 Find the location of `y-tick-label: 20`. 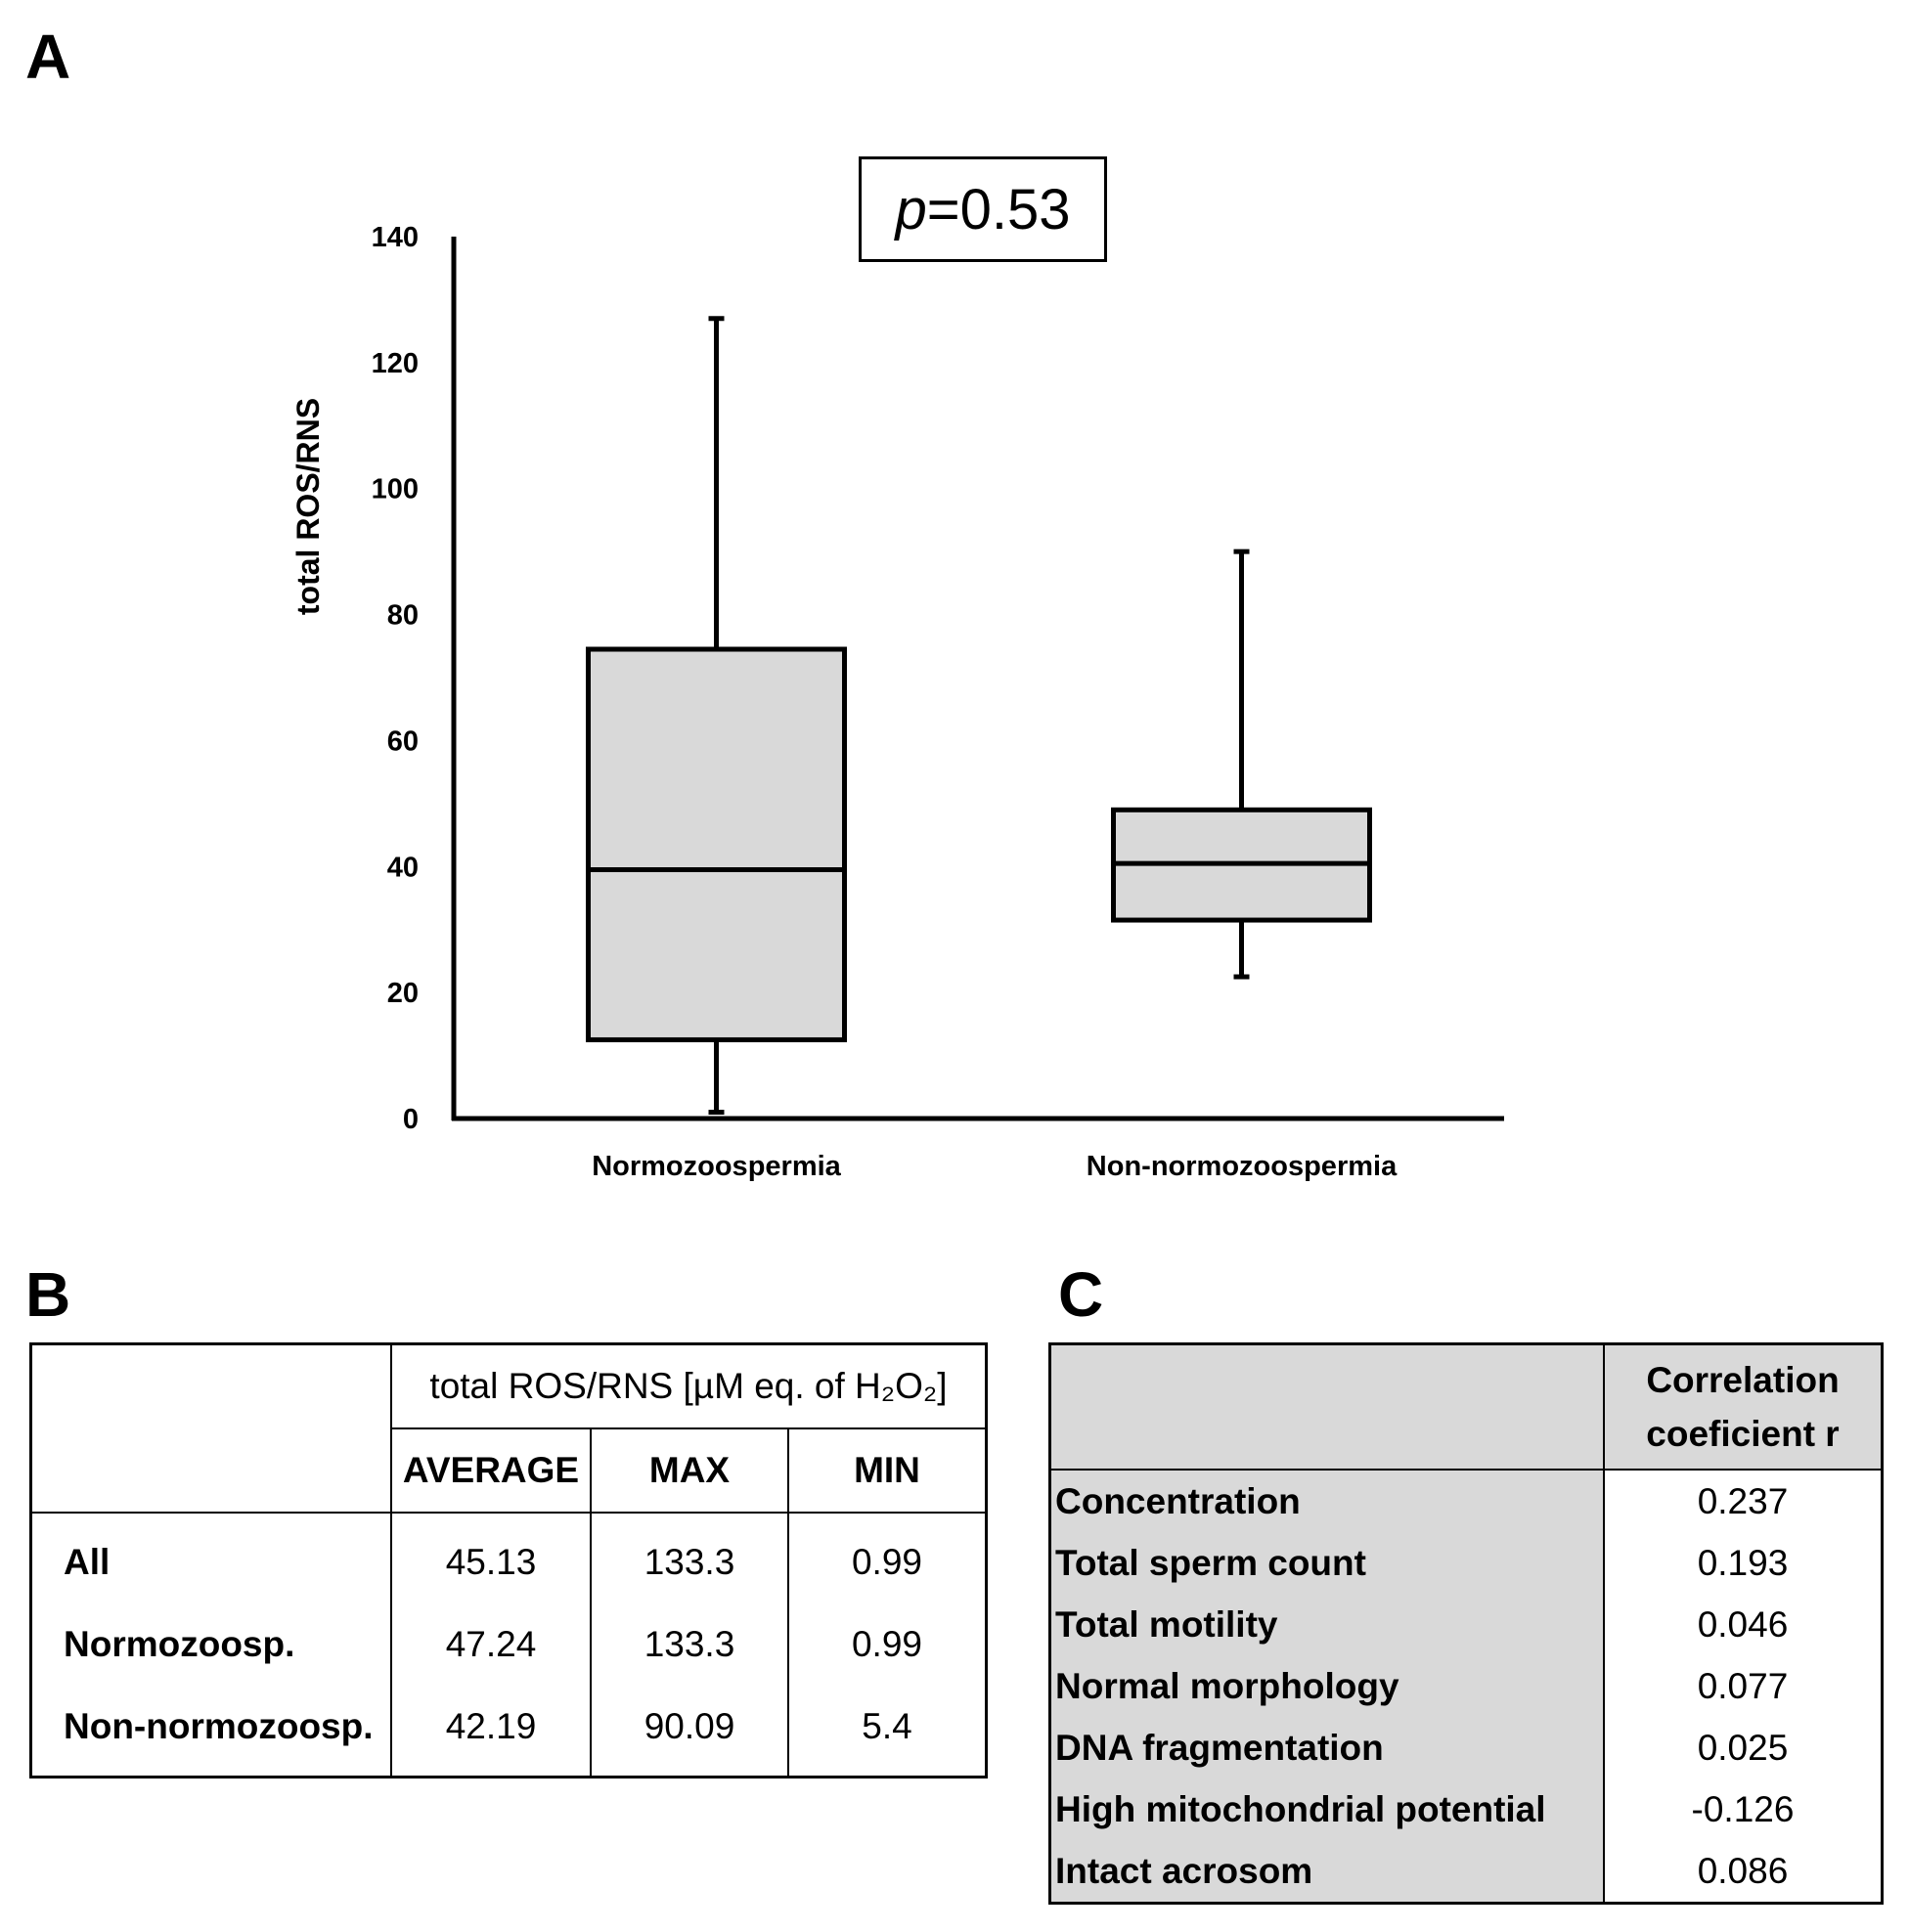

y-tick-label: 20 is located at coordinates (403, 993).